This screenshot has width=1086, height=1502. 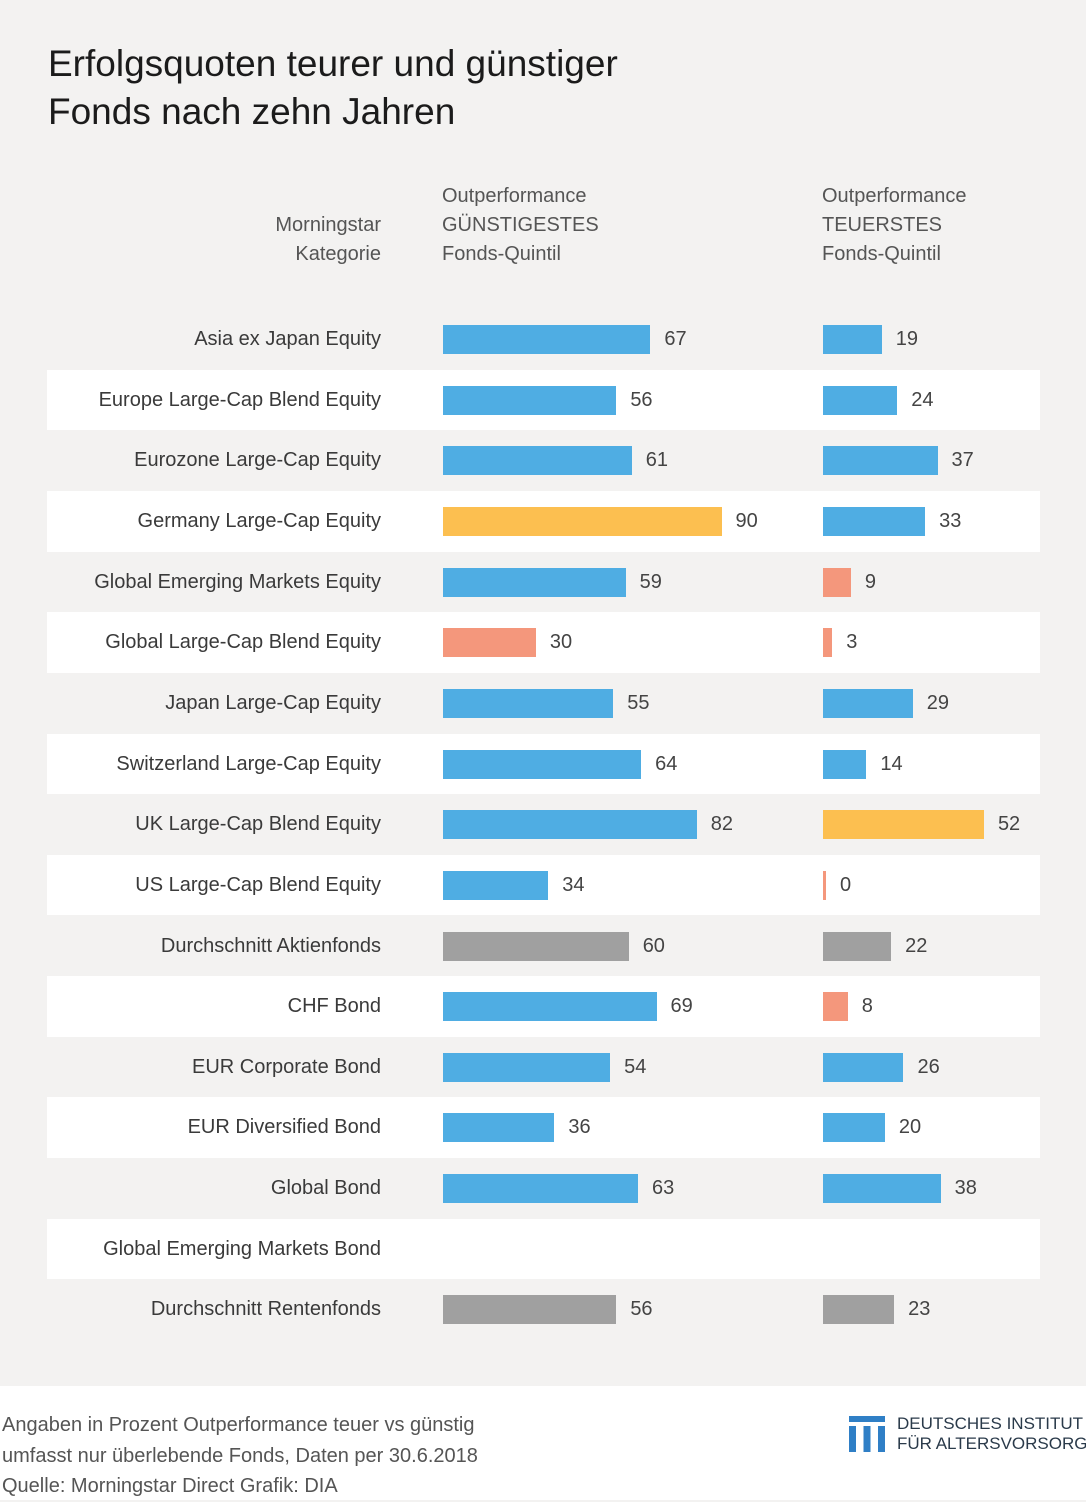 I want to click on expensive-value-label: 23, so click(x=919, y=1309).